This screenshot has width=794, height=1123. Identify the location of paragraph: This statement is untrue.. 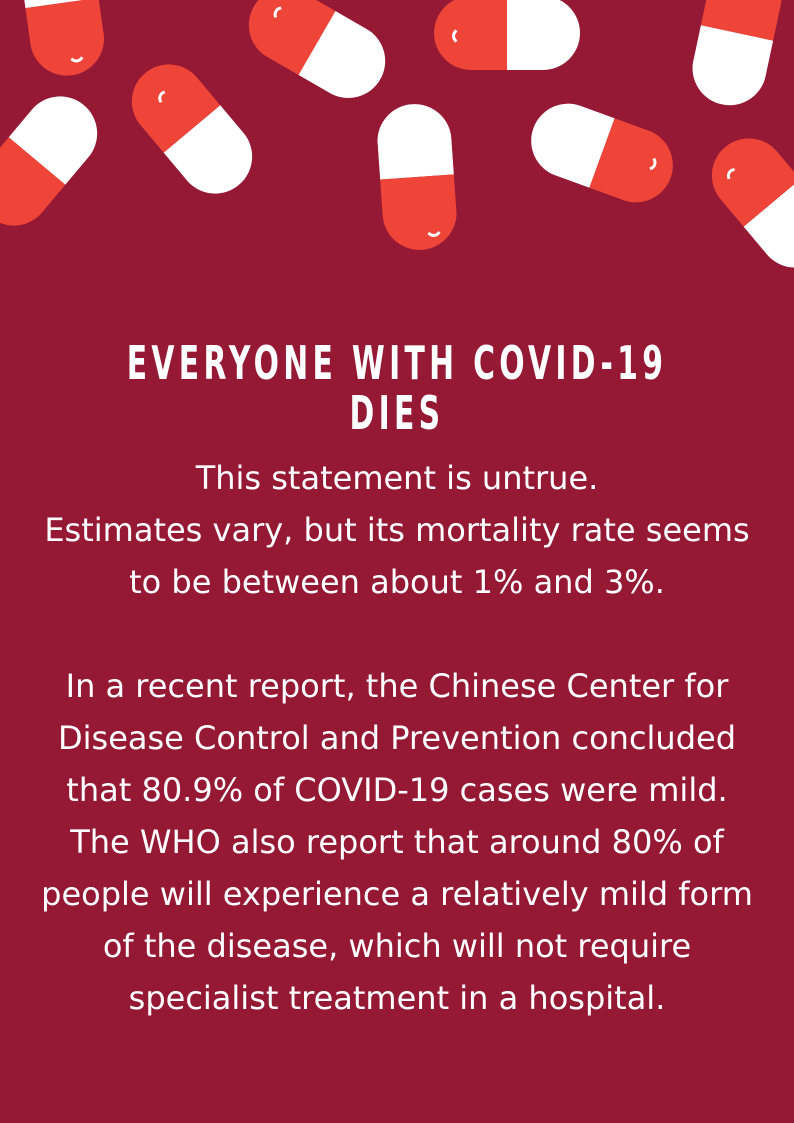
(397, 478).